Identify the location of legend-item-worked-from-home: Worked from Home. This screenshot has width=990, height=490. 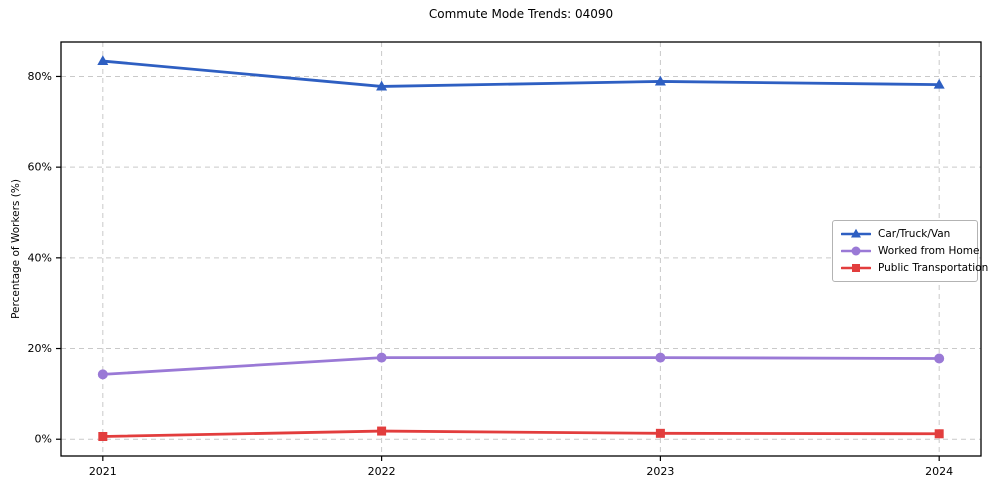
(910, 251).